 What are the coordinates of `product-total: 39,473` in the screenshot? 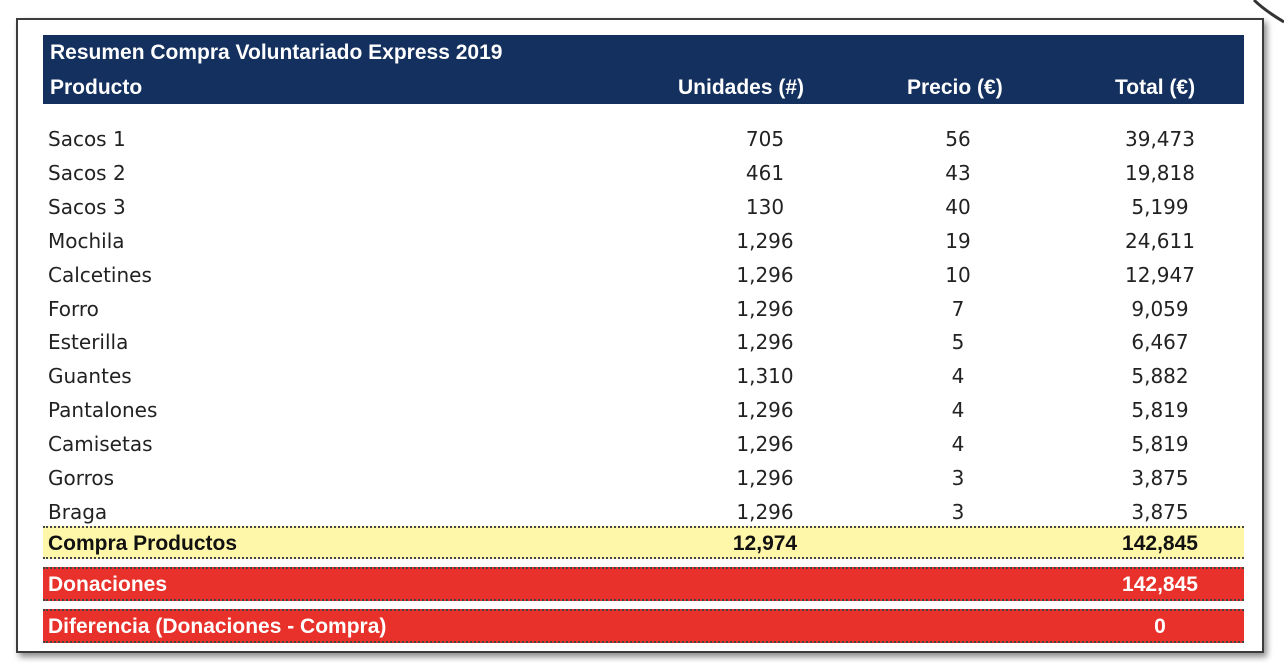 It's located at (1160, 139).